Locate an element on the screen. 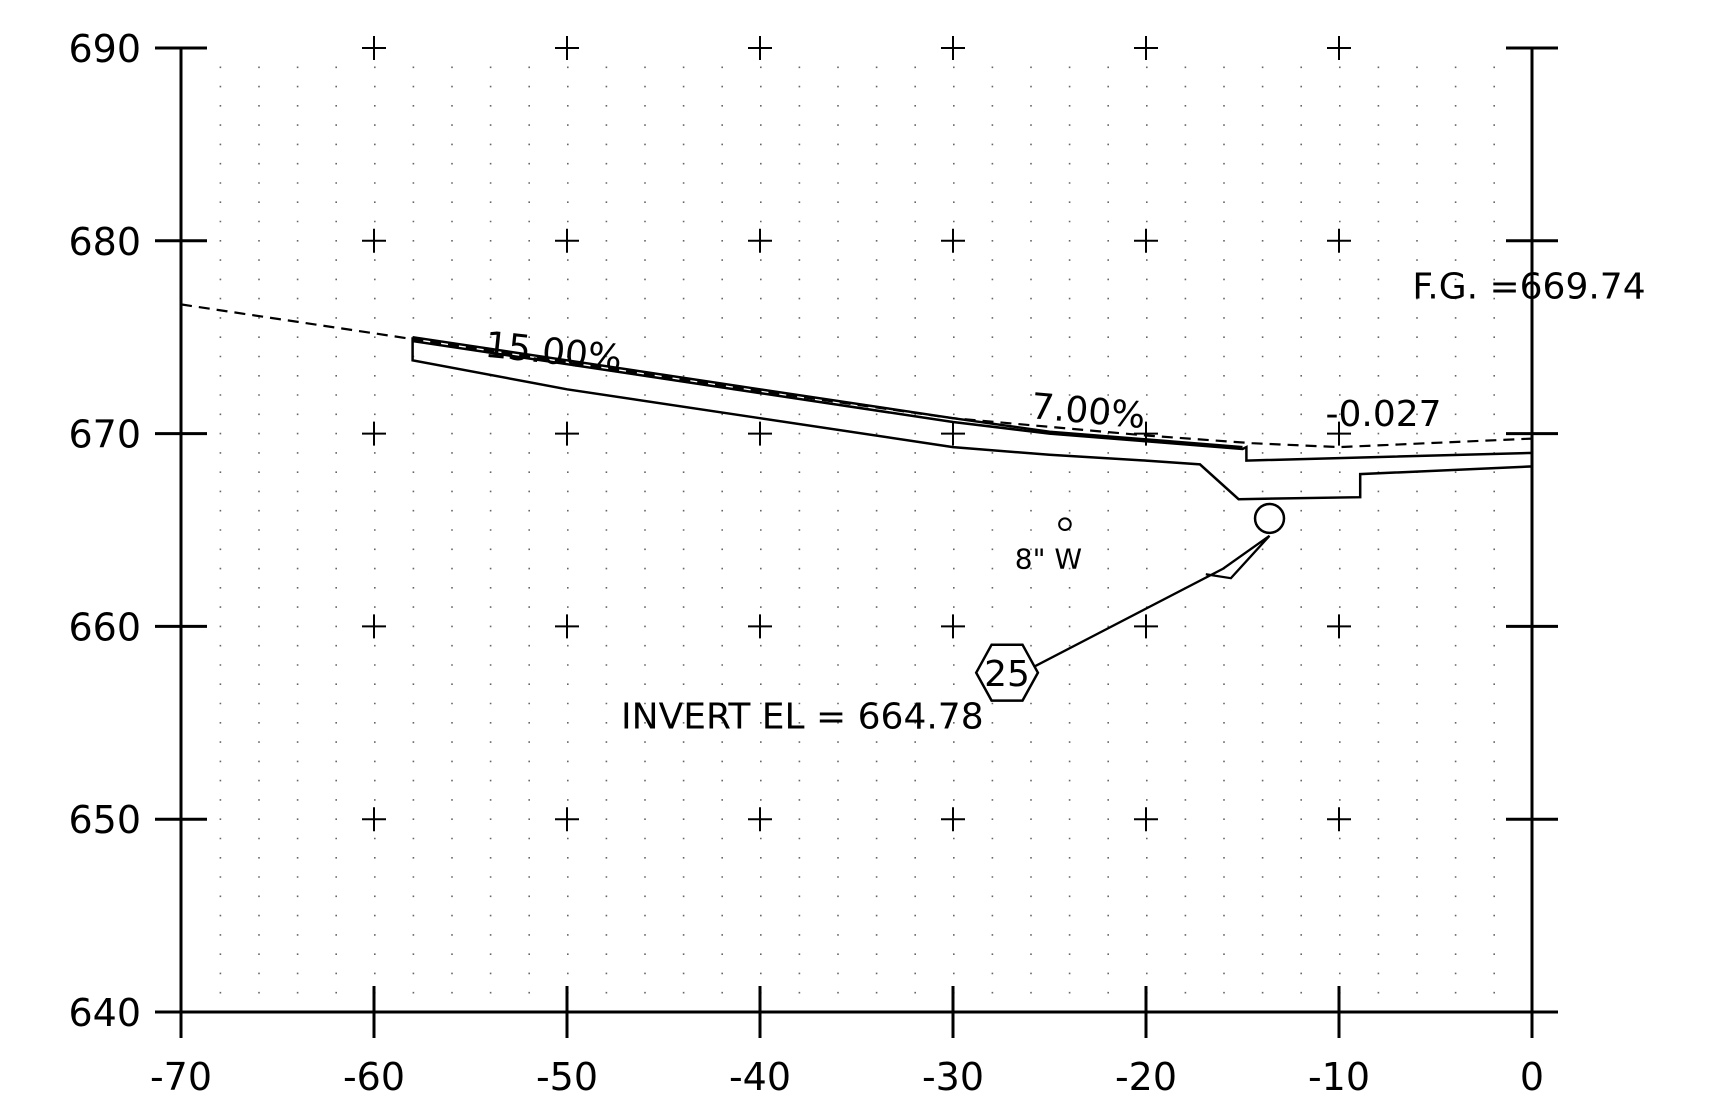 The width and height of the screenshot is (1736, 1101). x-tick-label: -60 is located at coordinates (374, 1077).